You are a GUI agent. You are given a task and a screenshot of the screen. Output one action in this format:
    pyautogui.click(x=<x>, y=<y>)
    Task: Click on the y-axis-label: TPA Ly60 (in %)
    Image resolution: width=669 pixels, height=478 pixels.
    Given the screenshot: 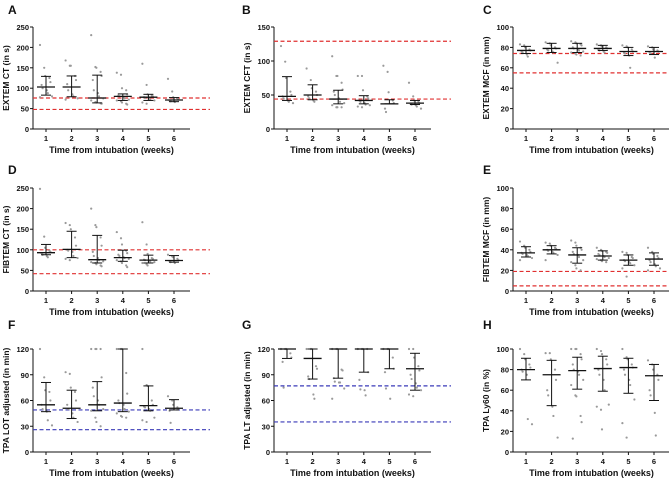 What is the action you would take?
    pyautogui.click(x=486, y=400)
    